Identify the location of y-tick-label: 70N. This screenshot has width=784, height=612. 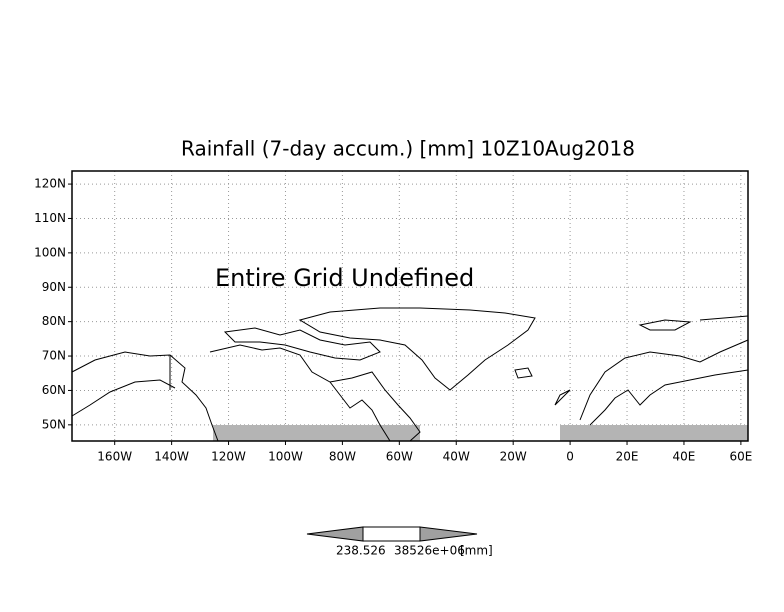
(54, 356).